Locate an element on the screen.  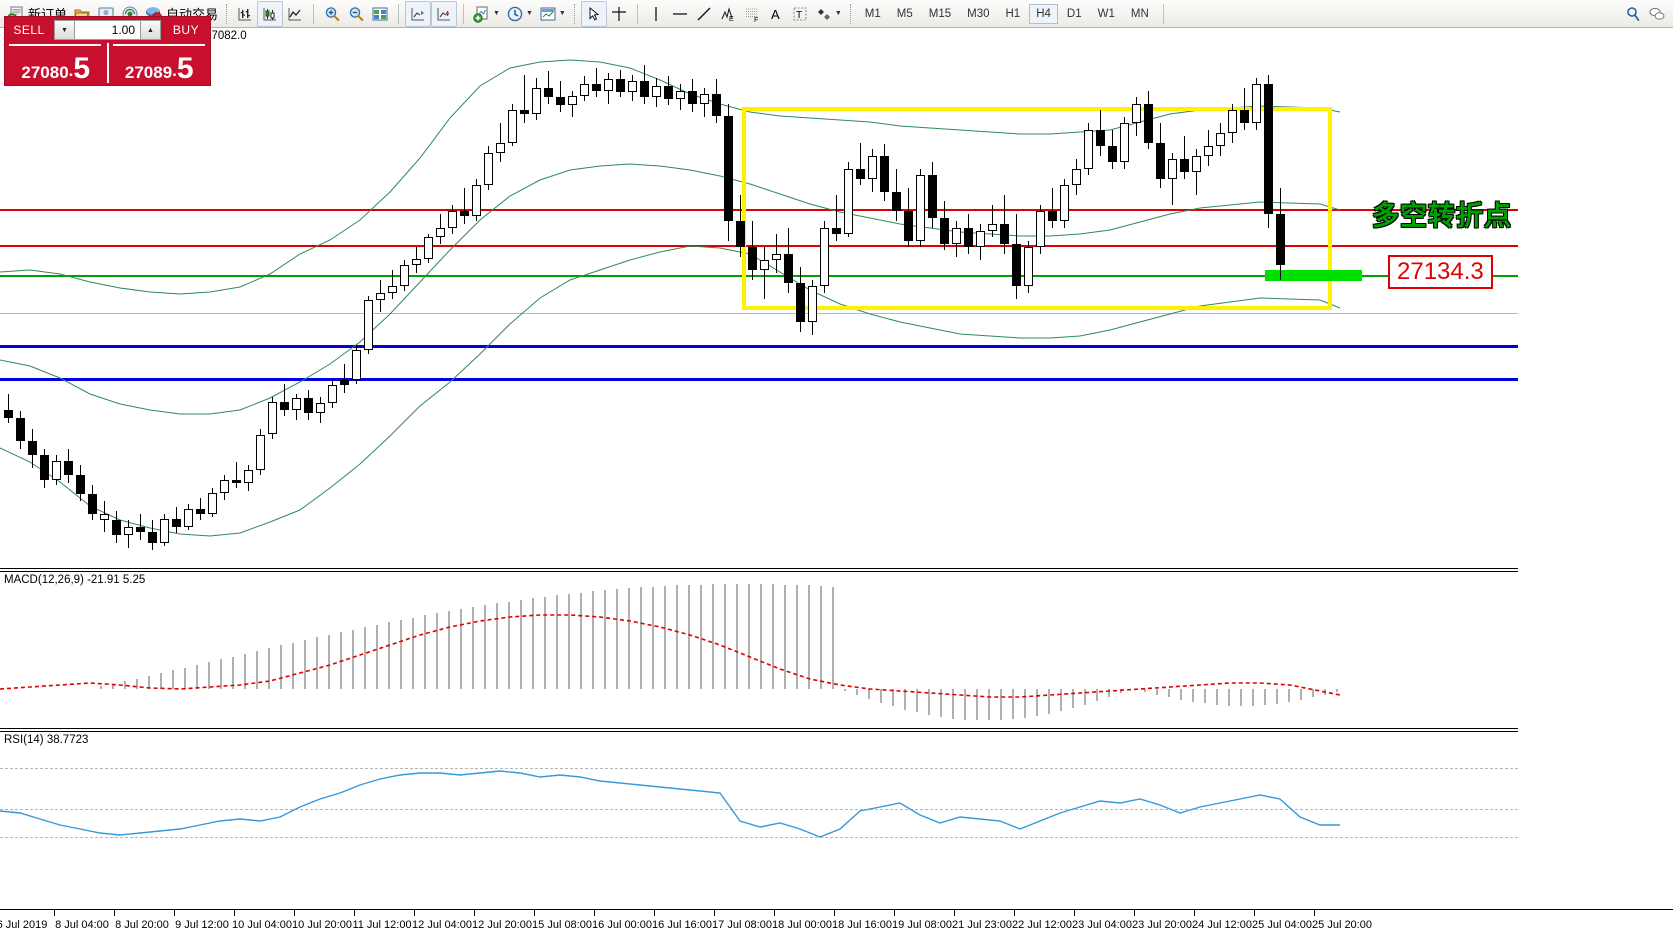
elliott-button: E is located at coordinates (728, 14).